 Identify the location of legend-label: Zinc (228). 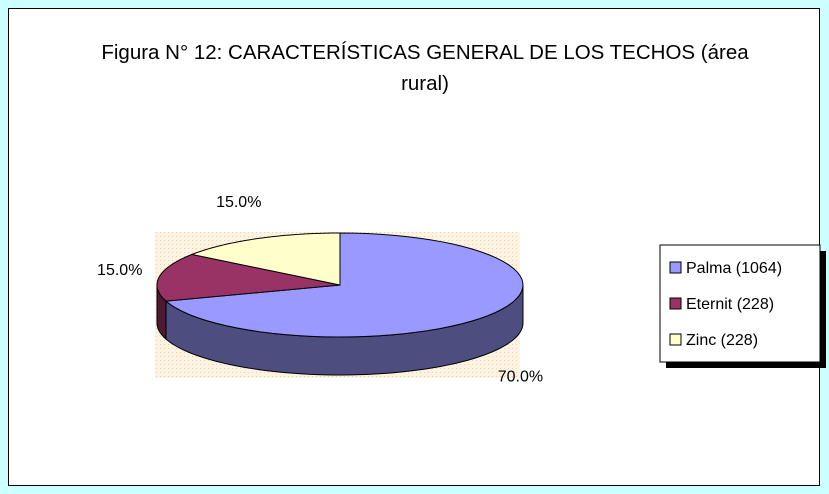
(722, 340).